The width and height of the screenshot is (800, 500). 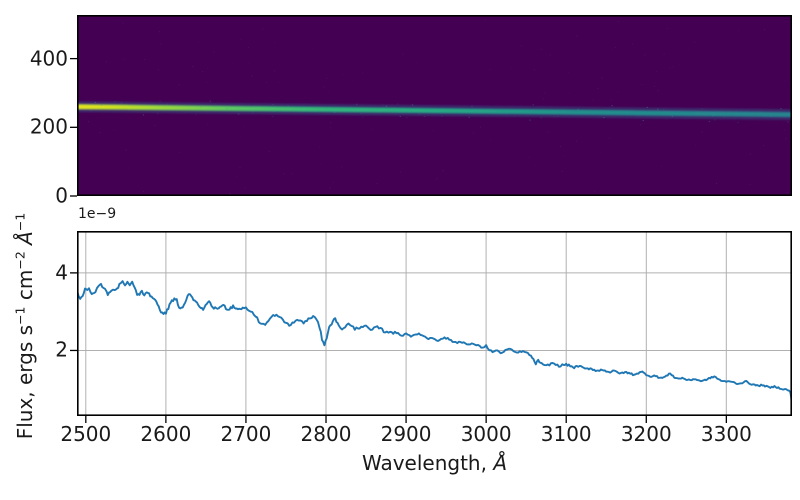 I want to click on y-axis-label: Flux, ergs s−1 cm−2 Å−1, so click(x=24, y=326).